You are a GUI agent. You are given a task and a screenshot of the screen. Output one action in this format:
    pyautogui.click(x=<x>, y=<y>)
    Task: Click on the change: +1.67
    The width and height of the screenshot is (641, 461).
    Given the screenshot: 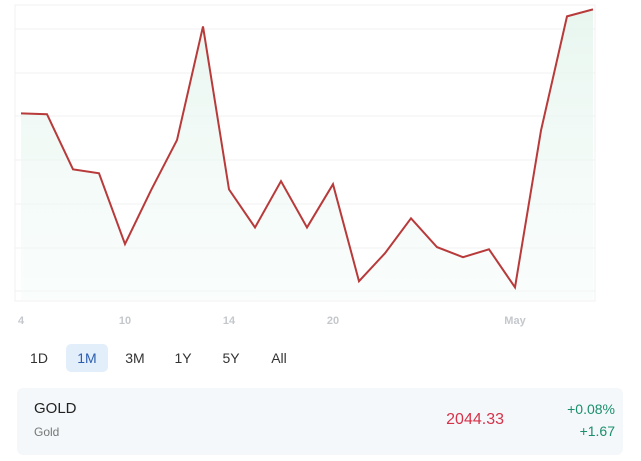 What is the action you would take?
    pyautogui.click(x=597, y=431)
    